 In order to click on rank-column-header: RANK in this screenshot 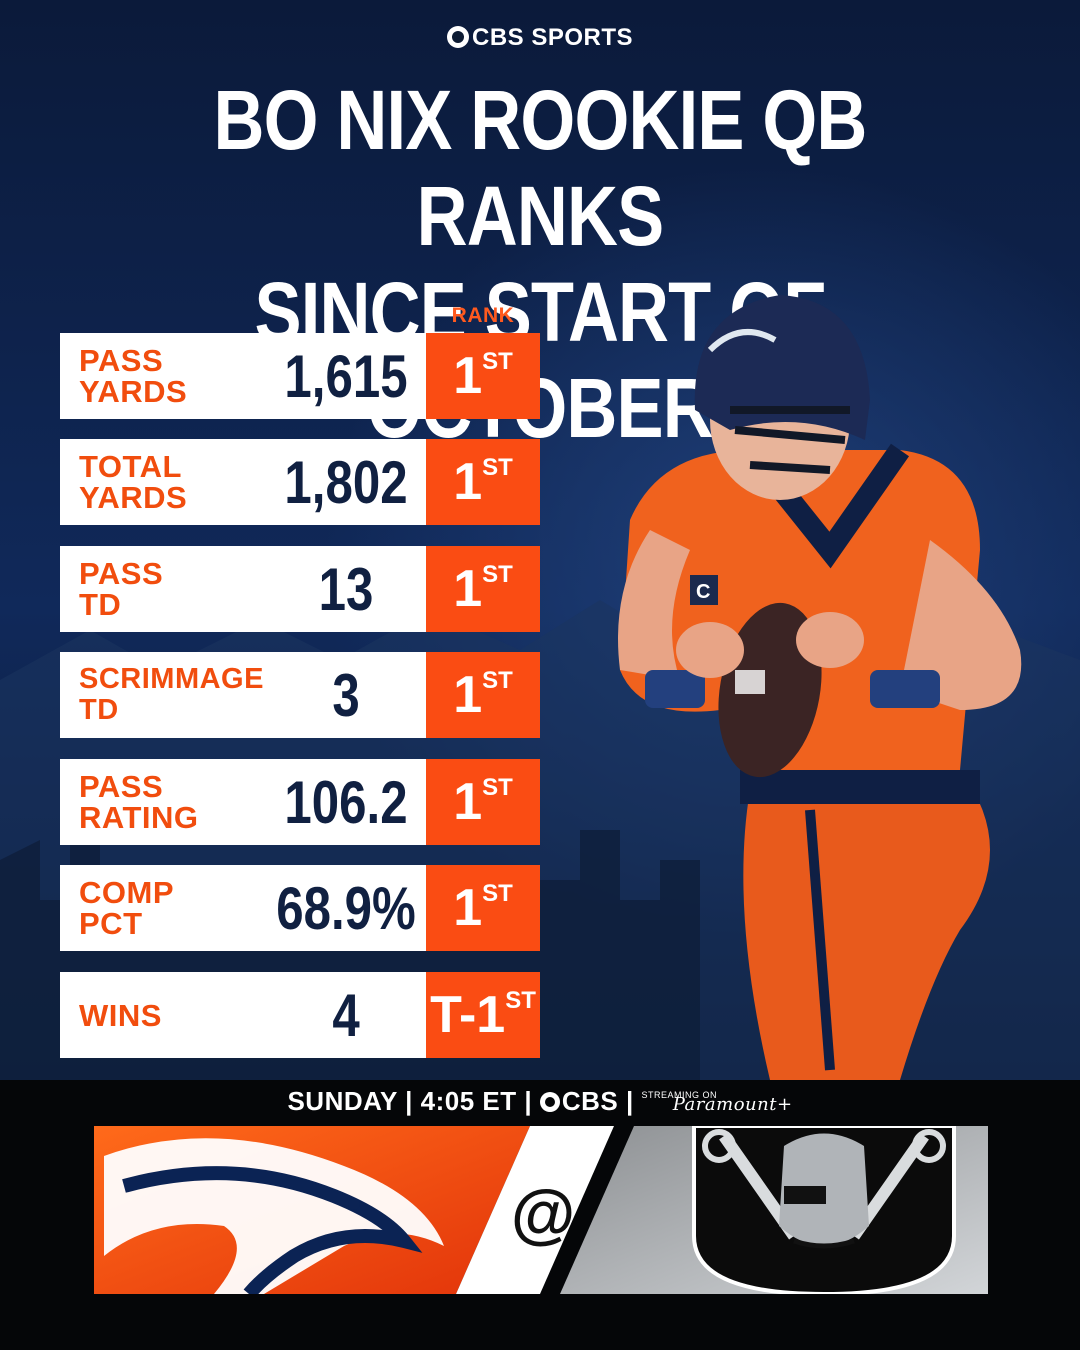, I will do `click(483, 315)`.